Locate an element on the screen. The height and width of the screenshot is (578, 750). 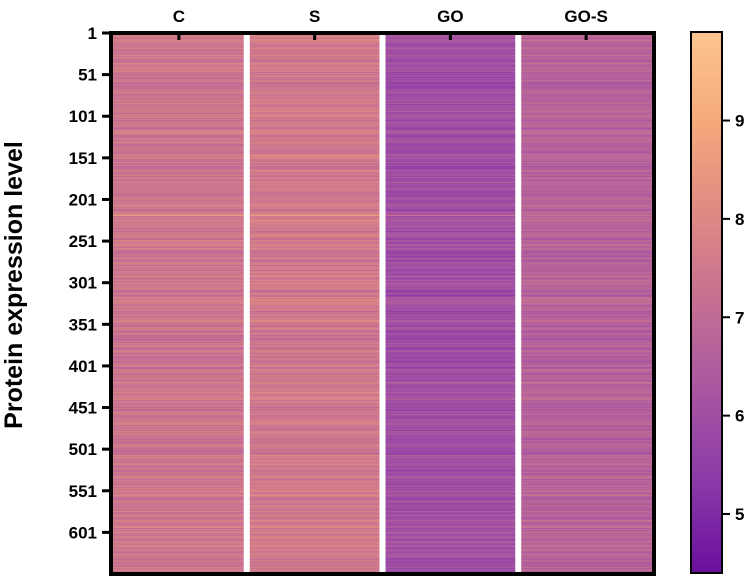
column-separator is located at coordinates (382, 303).